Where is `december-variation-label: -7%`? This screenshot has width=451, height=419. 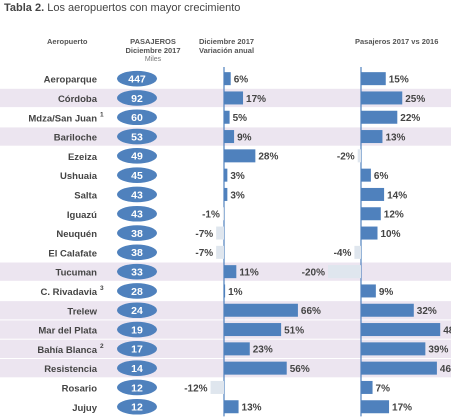 december-variation-label: -7% is located at coordinates (204, 253).